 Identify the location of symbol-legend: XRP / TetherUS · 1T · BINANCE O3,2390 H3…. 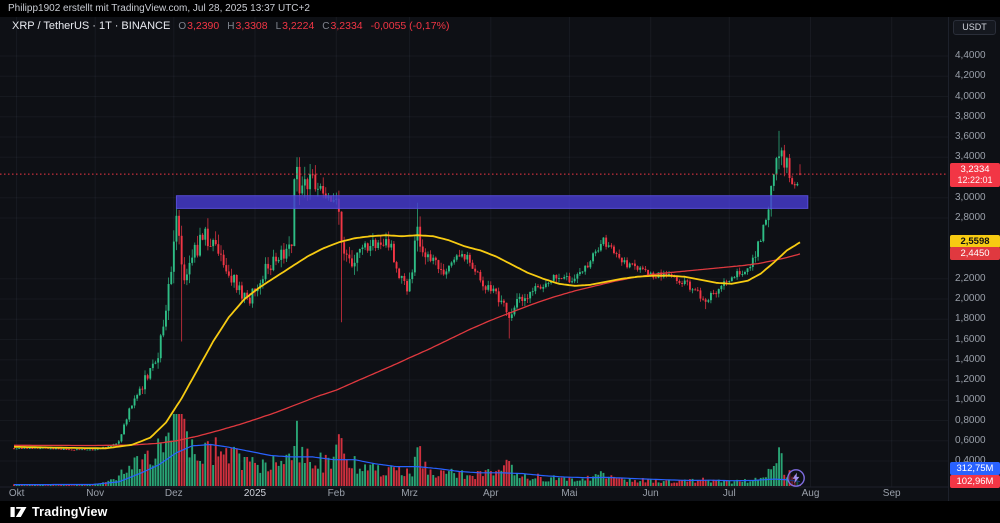
(230, 26).